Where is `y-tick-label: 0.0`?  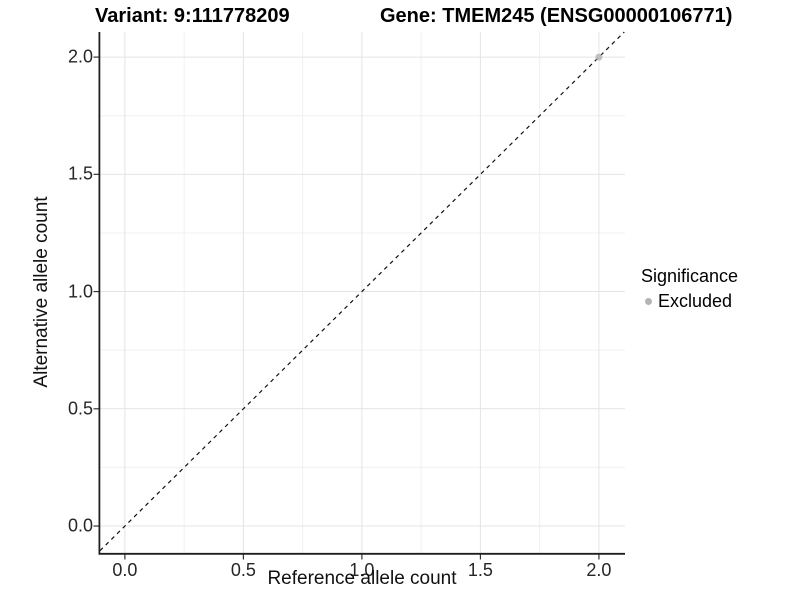 y-tick-label: 0.0 is located at coordinates (80, 525).